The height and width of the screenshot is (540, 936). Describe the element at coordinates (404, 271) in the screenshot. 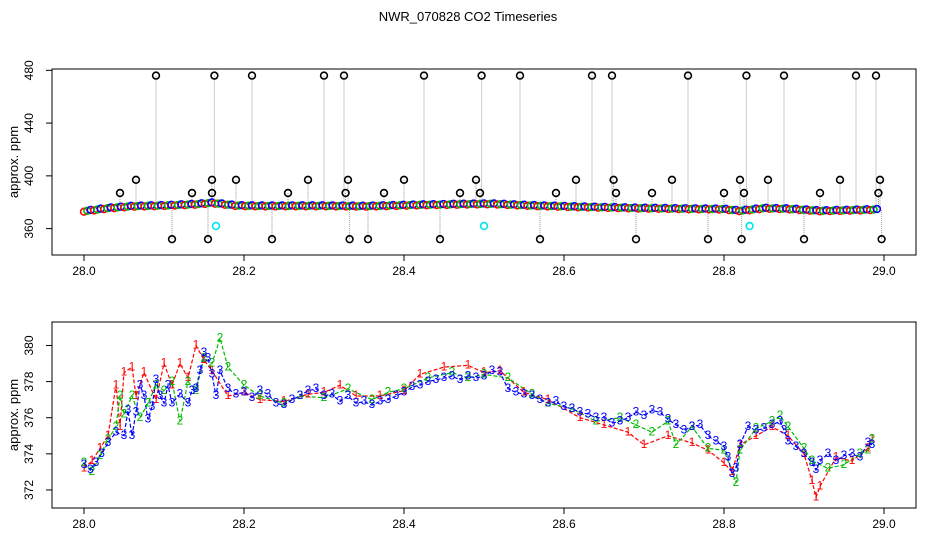

I see `top-x-tick-label: 28.4` at that location.